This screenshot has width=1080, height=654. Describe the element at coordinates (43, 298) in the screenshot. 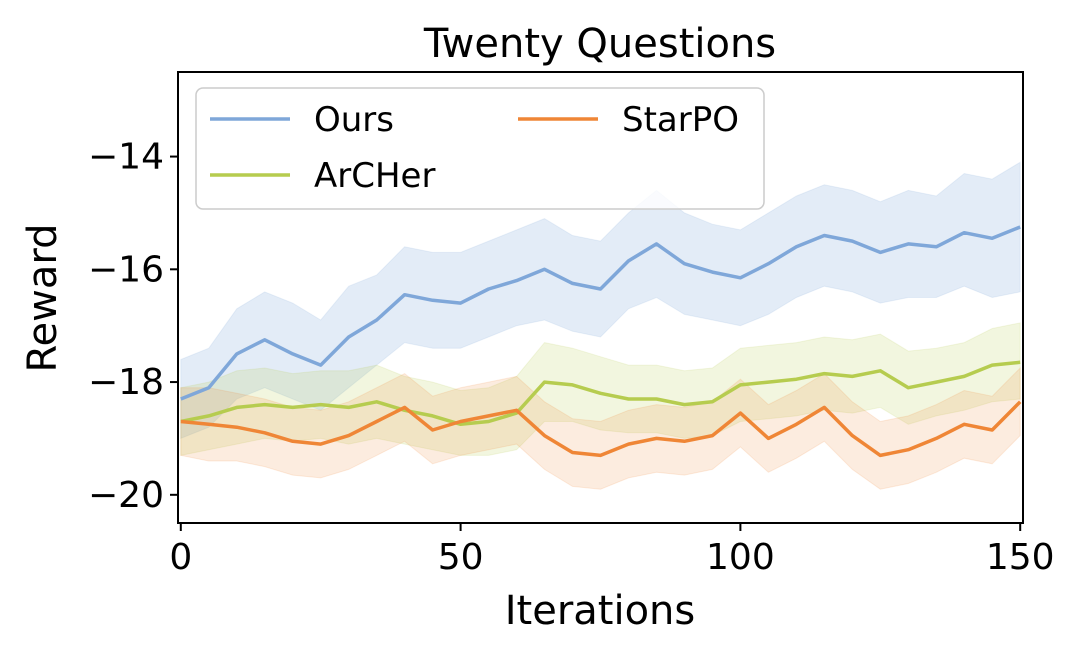

I see `y-axis-title: Reward` at that location.